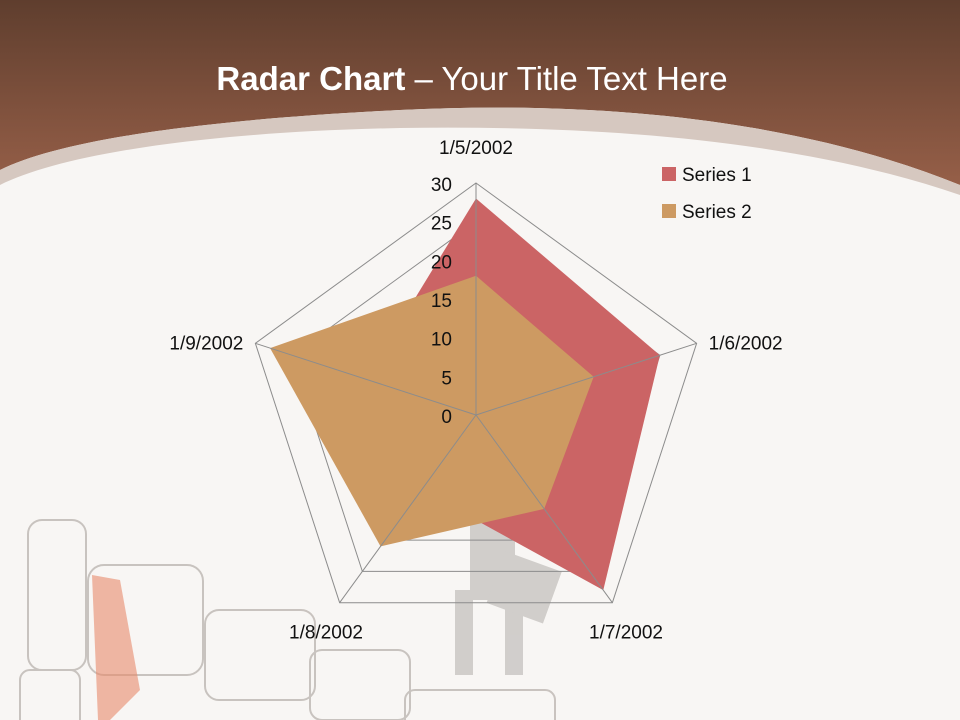  I want to click on tick-label: 5, so click(446, 378).